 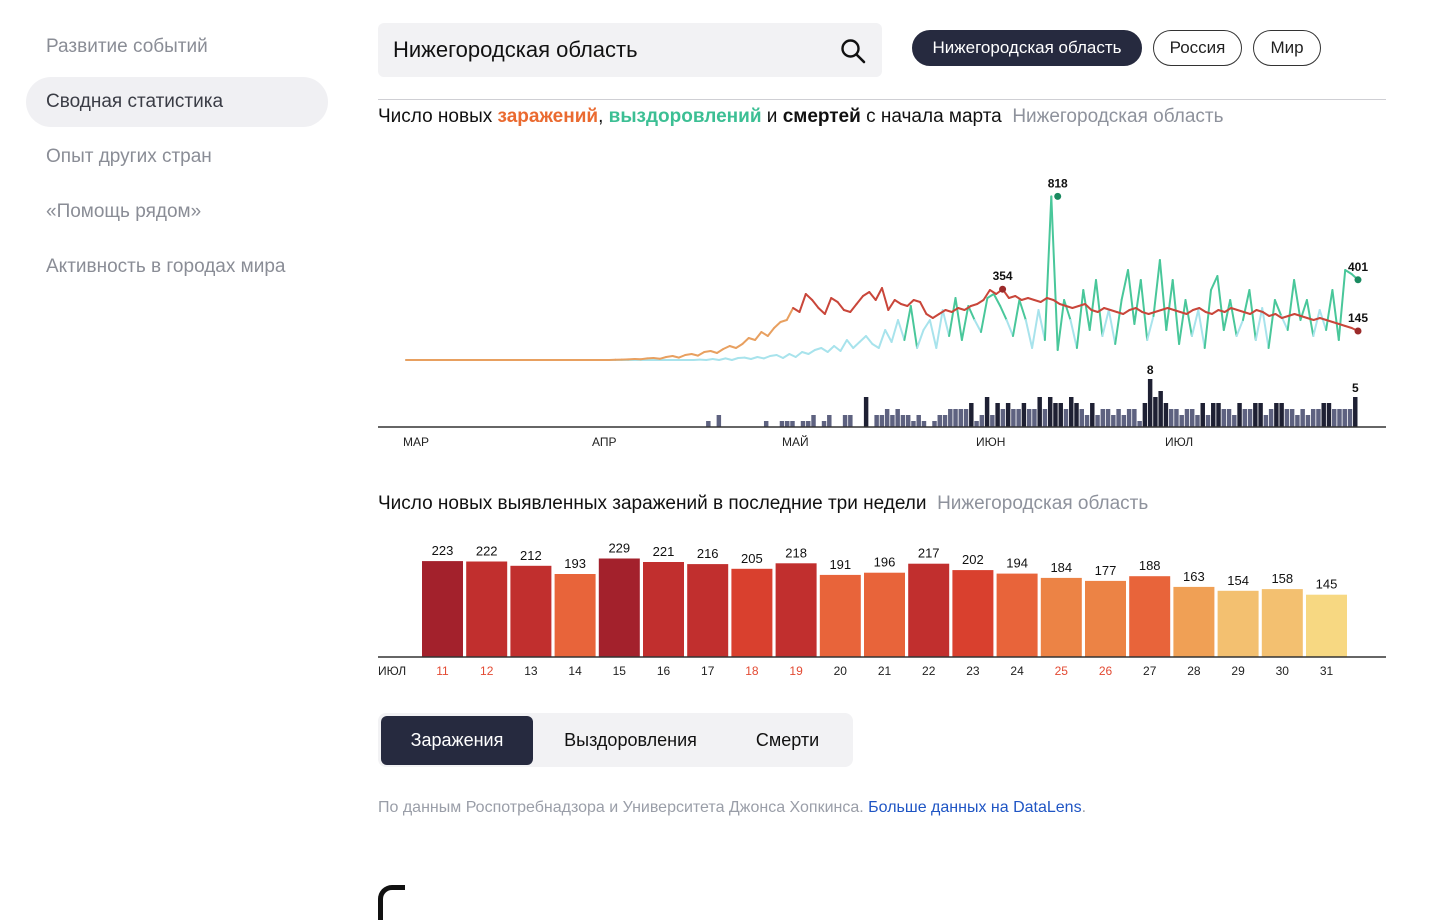 What do you see at coordinates (487, 671) in the screenshot?
I see `bar-day-label: 12` at bounding box center [487, 671].